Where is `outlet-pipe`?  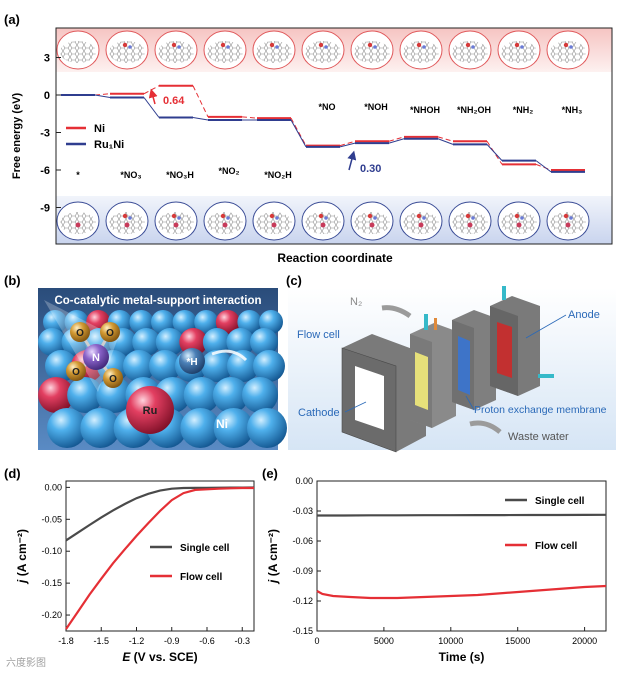
outlet-pipe is located at coordinates (435, 324).